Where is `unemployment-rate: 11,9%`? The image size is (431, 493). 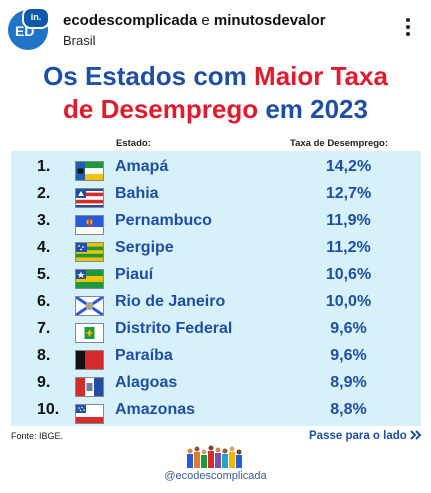
unemployment-rate: 11,9% is located at coordinates (348, 220).